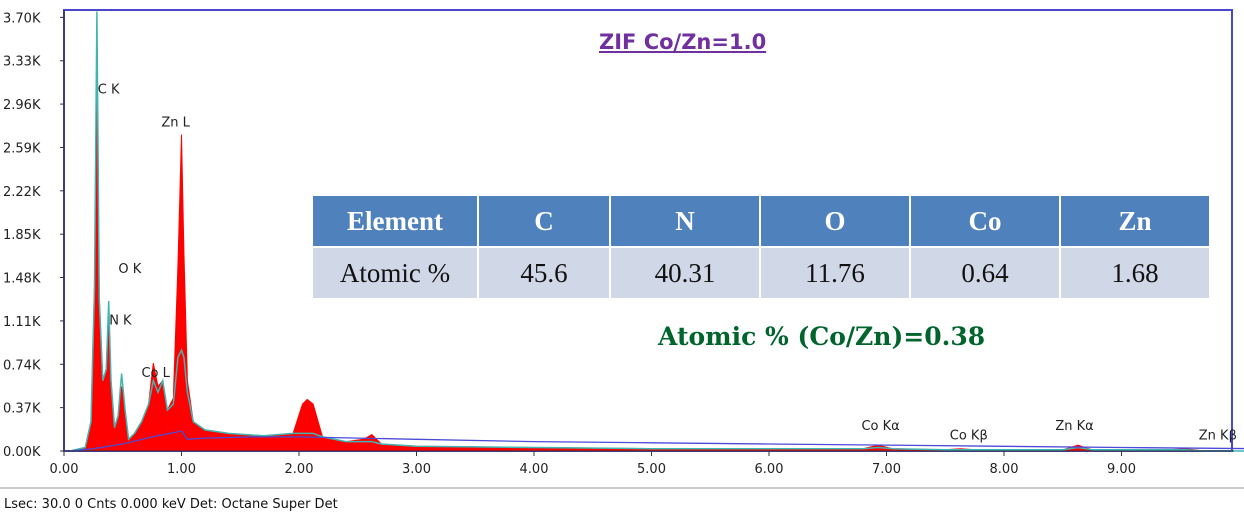 The image size is (1244, 518). What do you see at coordinates (880, 426) in the screenshot?
I see `peak-label: Co Kα` at bounding box center [880, 426].